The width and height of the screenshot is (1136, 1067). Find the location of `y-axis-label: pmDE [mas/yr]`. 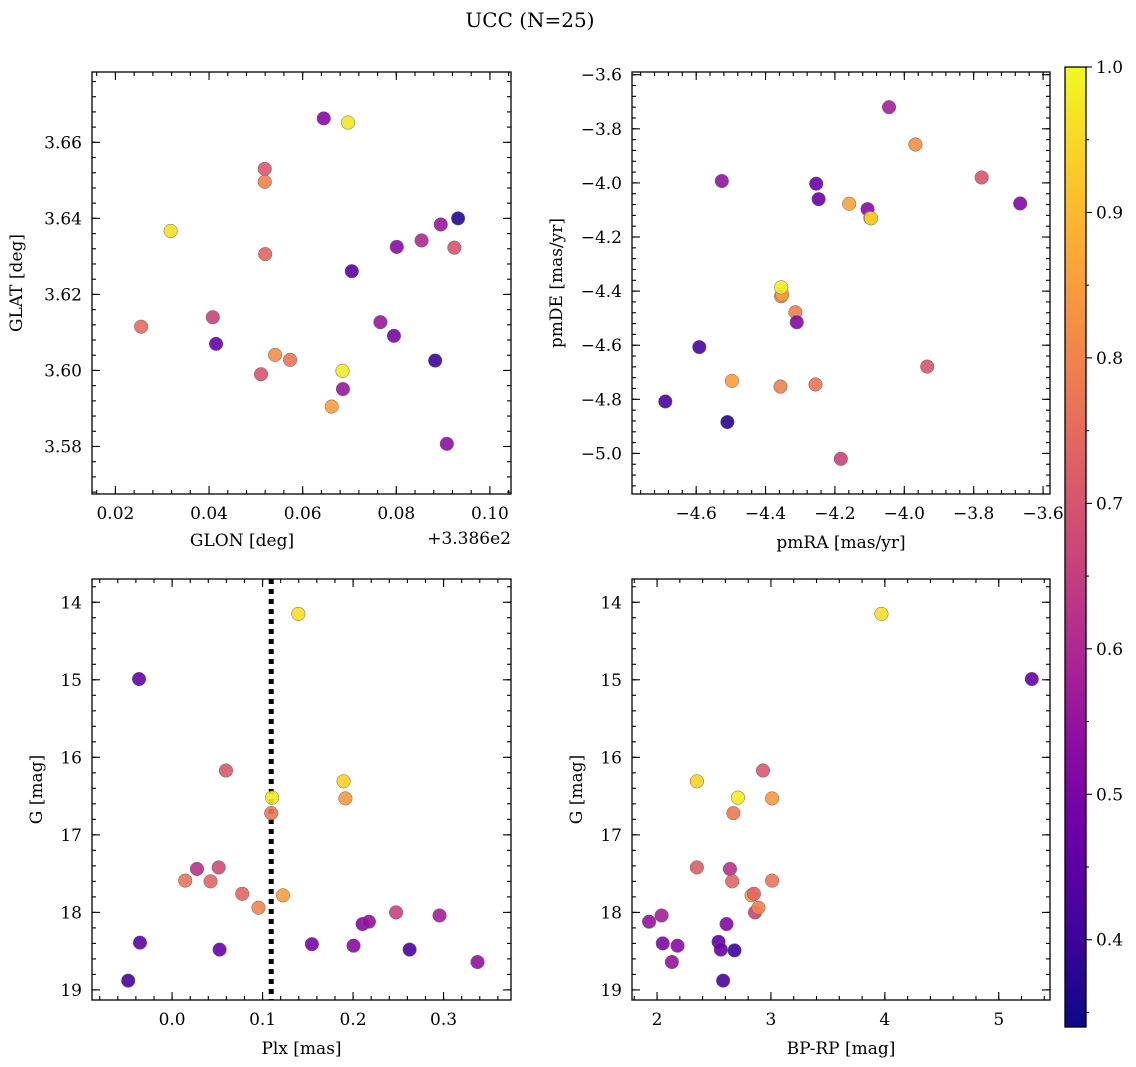

y-axis-label: pmDE [mas/yr] is located at coordinates (557, 283).